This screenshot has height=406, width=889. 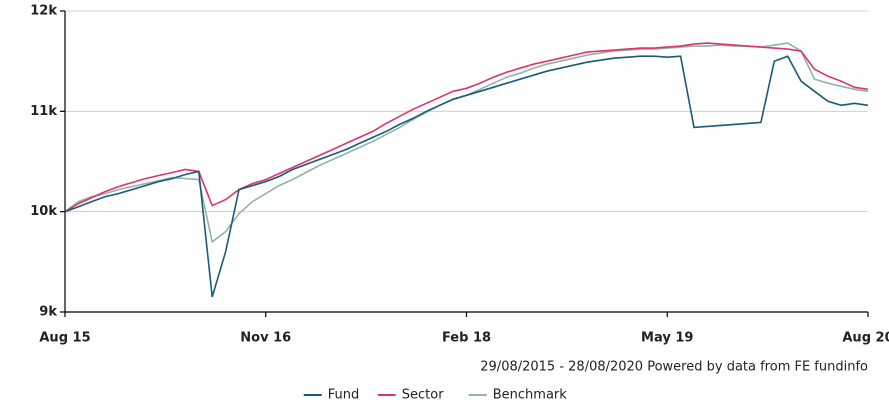 What do you see at coordinates (530, 395) in the screenshot?
I see `legend-label: Benchmark` at bounding box center [530, 395].